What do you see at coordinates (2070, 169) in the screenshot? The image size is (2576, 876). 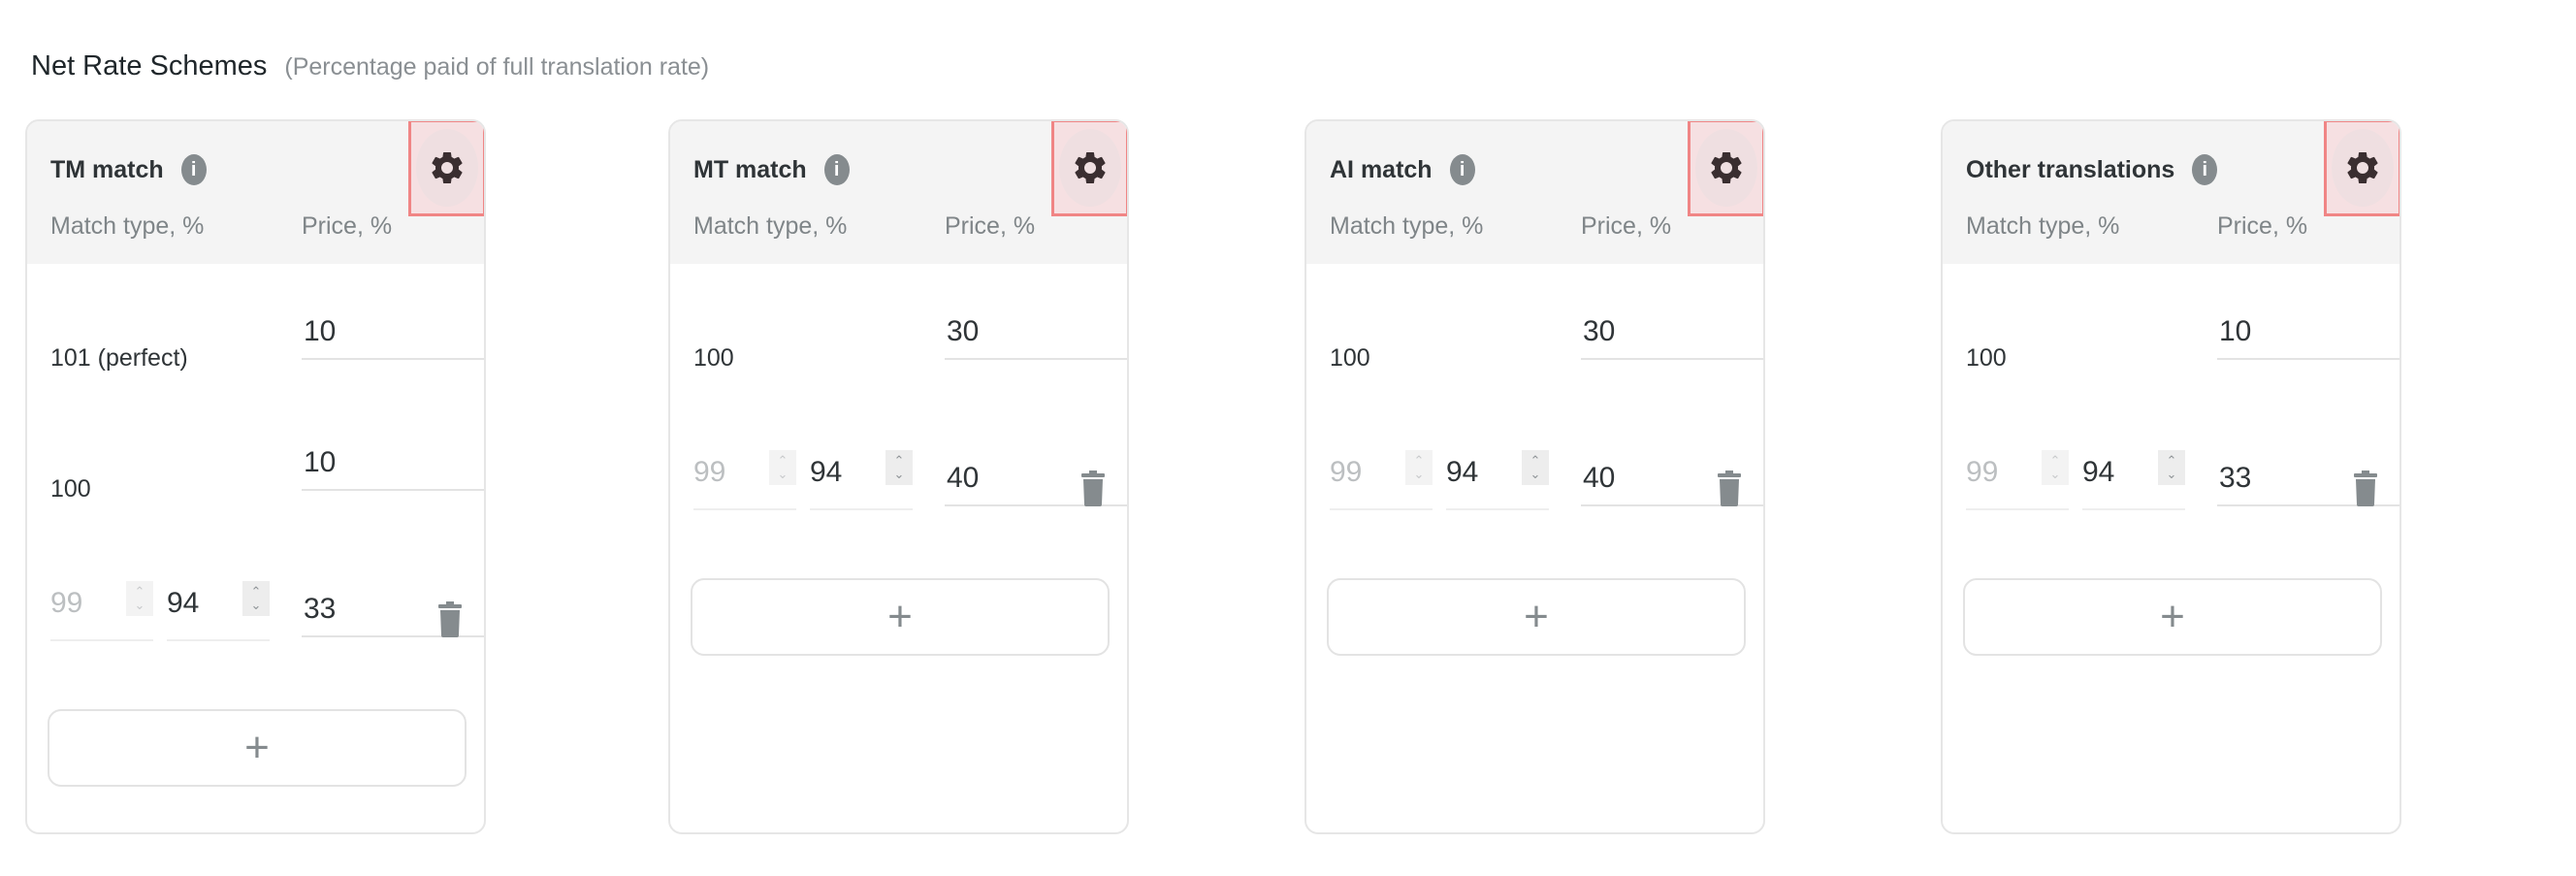 I see `card-title: Other translations` at bounding box center [2070, 169].